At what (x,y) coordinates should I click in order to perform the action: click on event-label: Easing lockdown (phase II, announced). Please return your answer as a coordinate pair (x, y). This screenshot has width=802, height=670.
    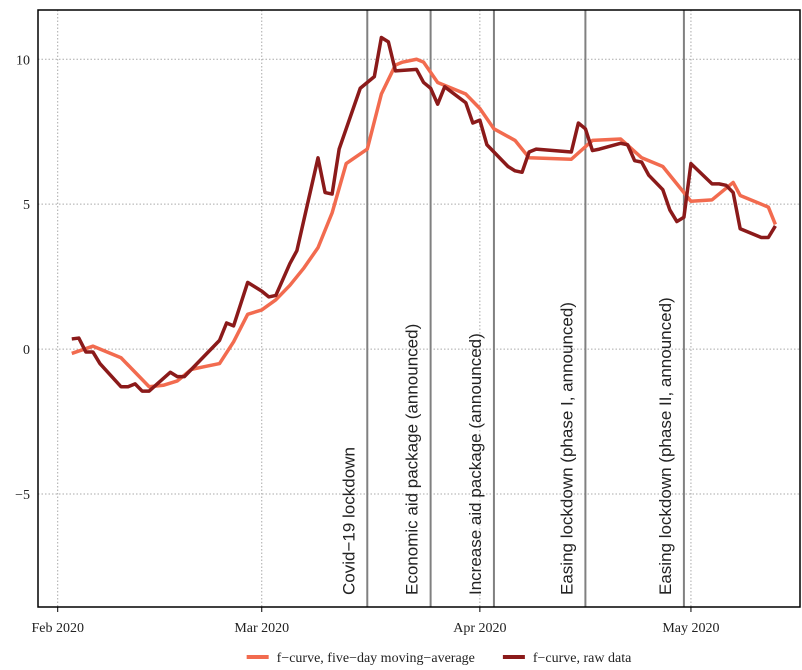
    Looking at the image, I should click on (665, 446).